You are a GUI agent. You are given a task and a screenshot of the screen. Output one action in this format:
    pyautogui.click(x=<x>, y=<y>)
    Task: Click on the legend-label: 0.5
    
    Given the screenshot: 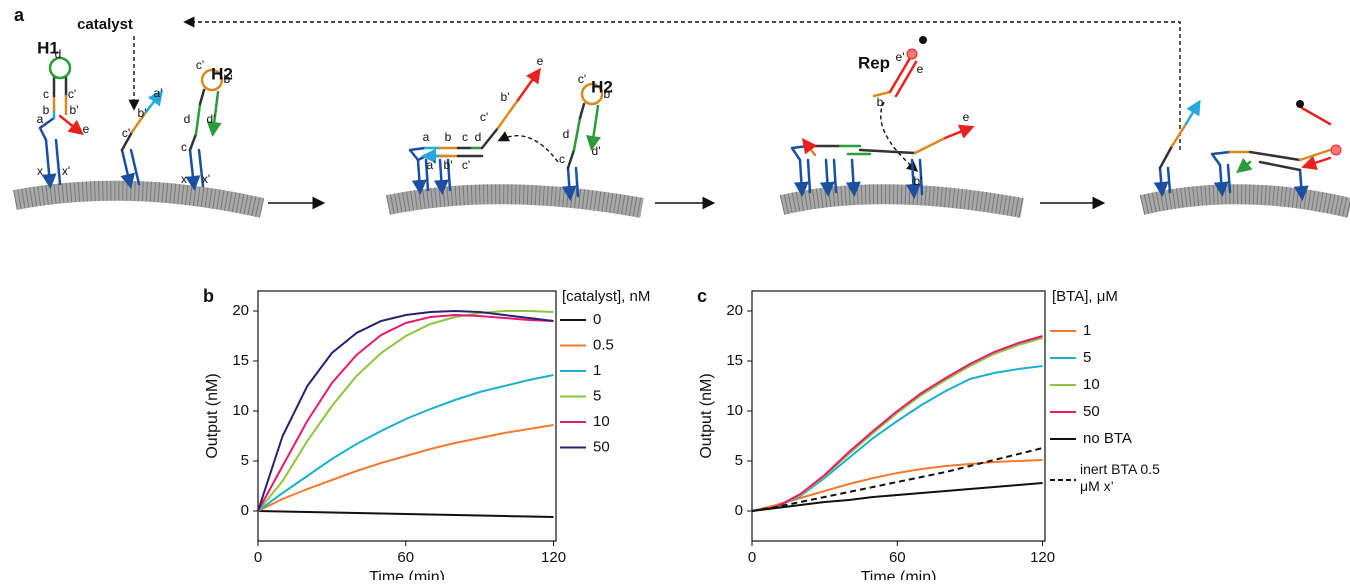 What is the action you would take?
    pyautogui.click(x=603, y=344)
    